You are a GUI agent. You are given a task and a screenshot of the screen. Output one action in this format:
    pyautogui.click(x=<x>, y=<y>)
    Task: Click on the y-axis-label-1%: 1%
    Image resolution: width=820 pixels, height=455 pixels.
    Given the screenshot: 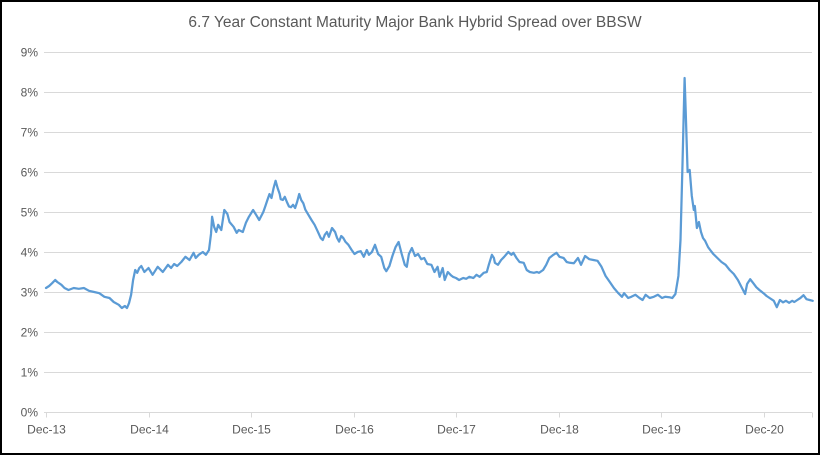 What is the action you would take?
    pyautogui.click(x=30, y=373)
    